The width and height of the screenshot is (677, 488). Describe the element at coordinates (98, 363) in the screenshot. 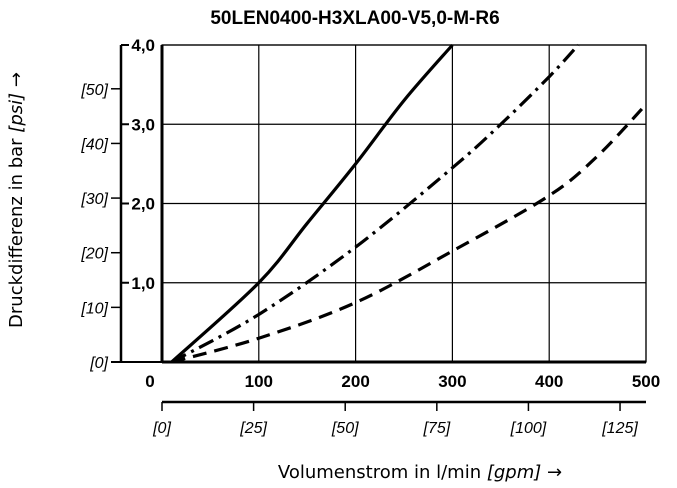

I see `y-secondary-tick-label: [0]` at that location.